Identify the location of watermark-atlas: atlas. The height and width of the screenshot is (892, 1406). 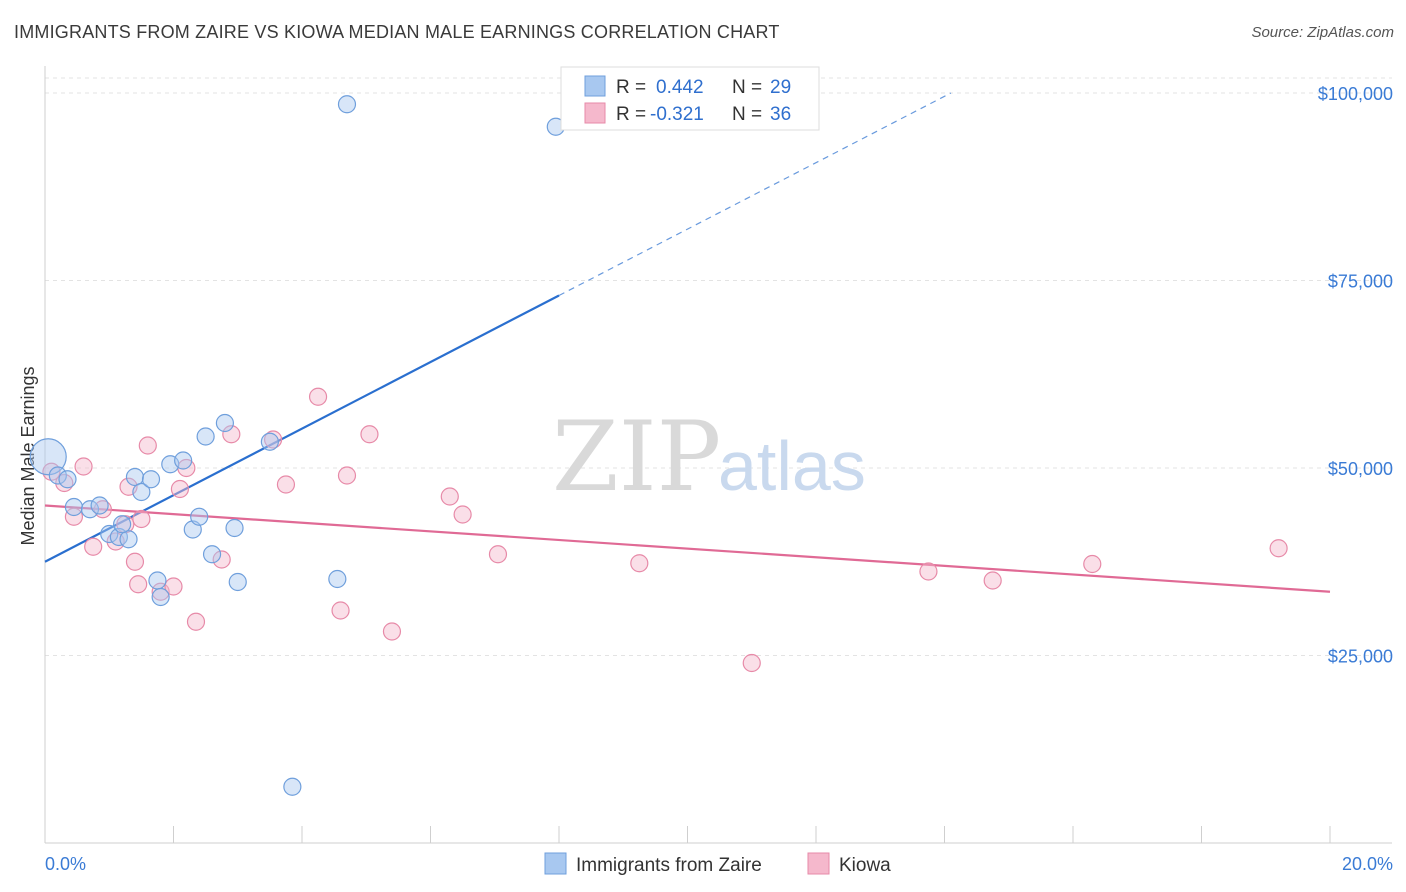
(792, 466).